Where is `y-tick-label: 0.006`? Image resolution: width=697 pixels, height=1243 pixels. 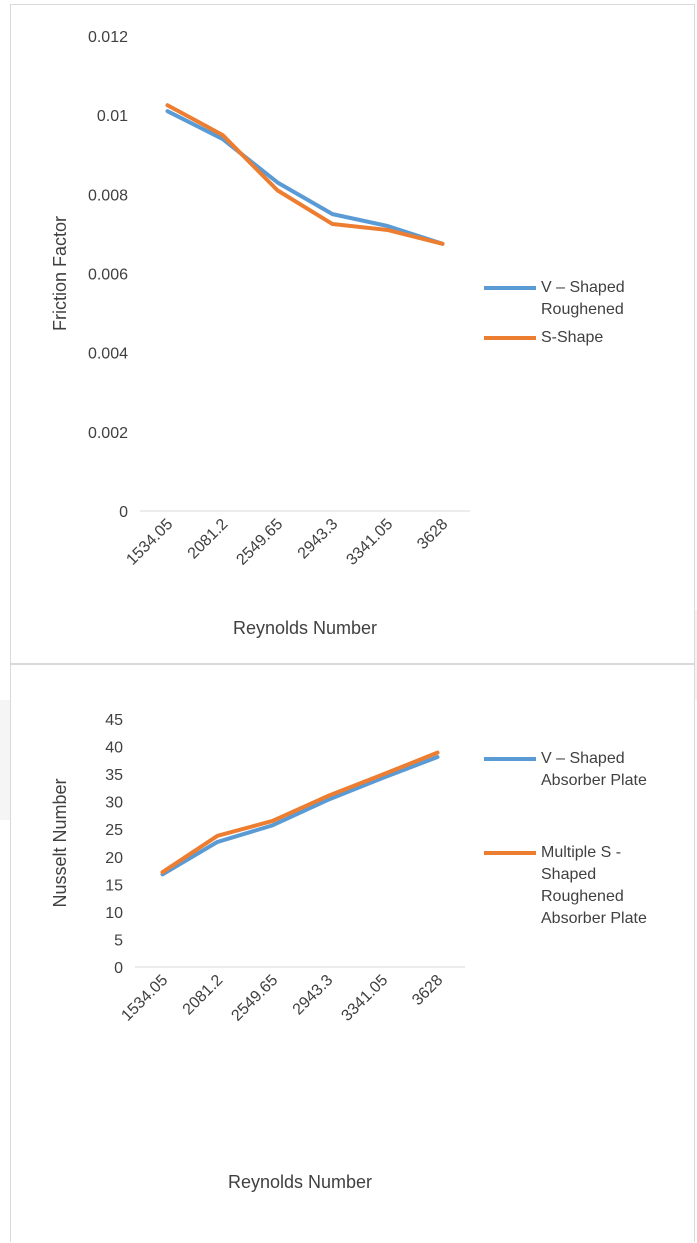 y-tick-label: 0.006 is located at coordinates (108, 275).